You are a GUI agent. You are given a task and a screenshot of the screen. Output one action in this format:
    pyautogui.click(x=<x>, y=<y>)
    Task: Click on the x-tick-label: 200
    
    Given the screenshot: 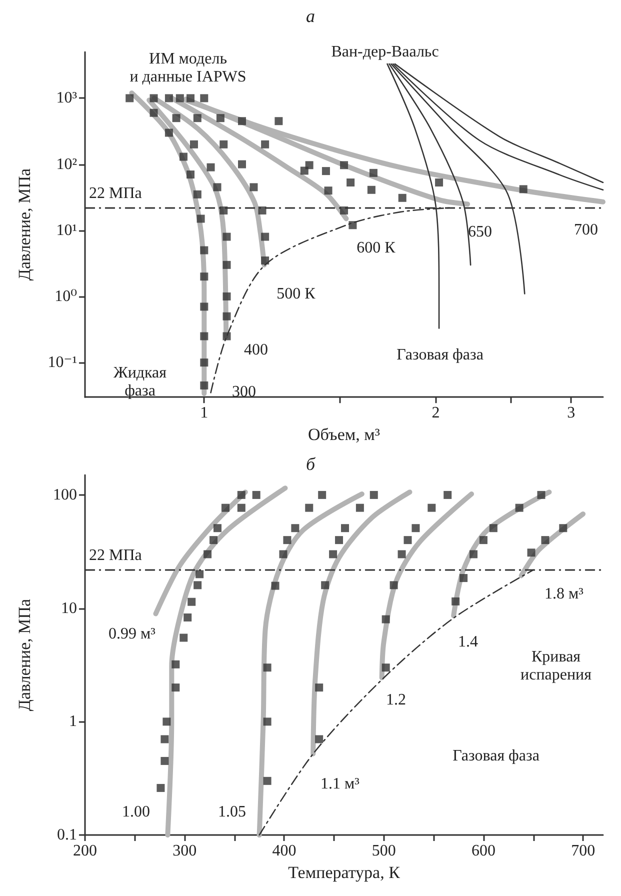 What is the action you would take?
    pyautogui.click(x=85, y=851)
    